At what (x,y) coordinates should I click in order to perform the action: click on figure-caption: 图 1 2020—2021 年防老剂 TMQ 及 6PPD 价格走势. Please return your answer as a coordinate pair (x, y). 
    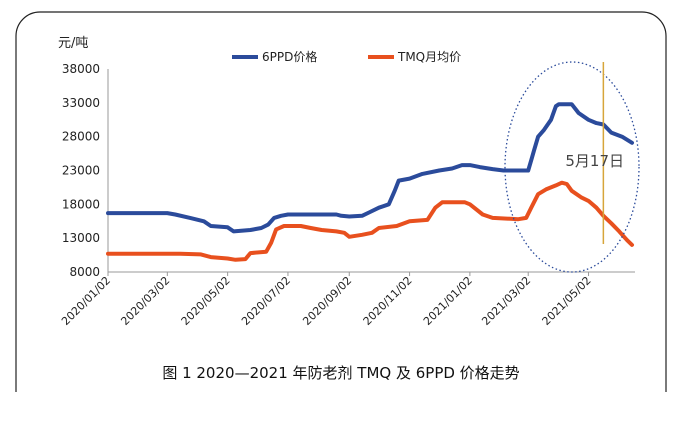
    Looking at the image, I should click on (341, 373).